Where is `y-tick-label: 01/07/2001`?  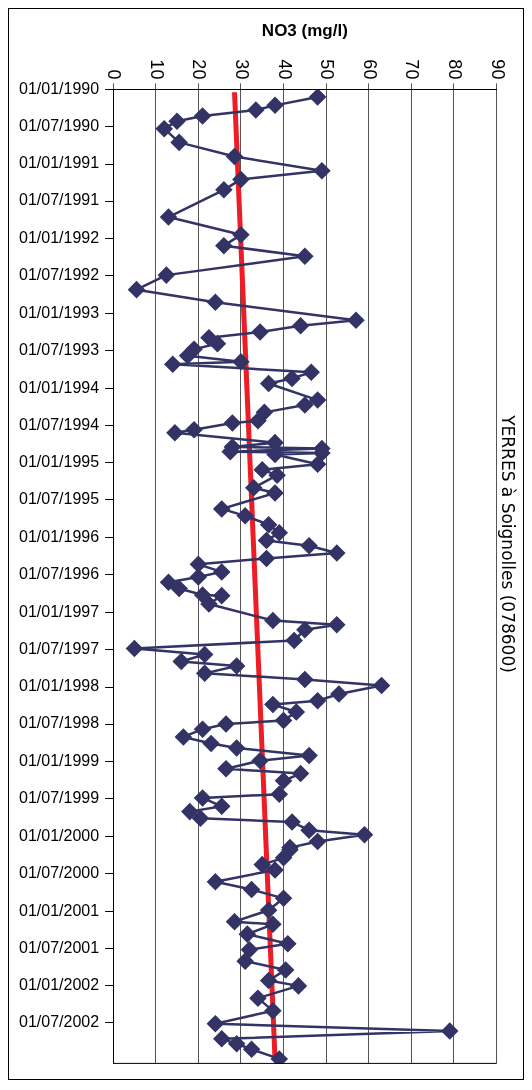 y-tick-label: 01/07/2001 is located at coordinates (59, 947).